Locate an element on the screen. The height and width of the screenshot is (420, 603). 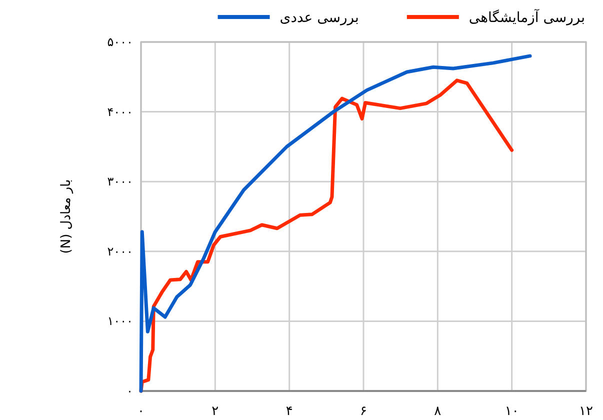
legend-label: بررسی عددی is located at coordinates (319, 18).